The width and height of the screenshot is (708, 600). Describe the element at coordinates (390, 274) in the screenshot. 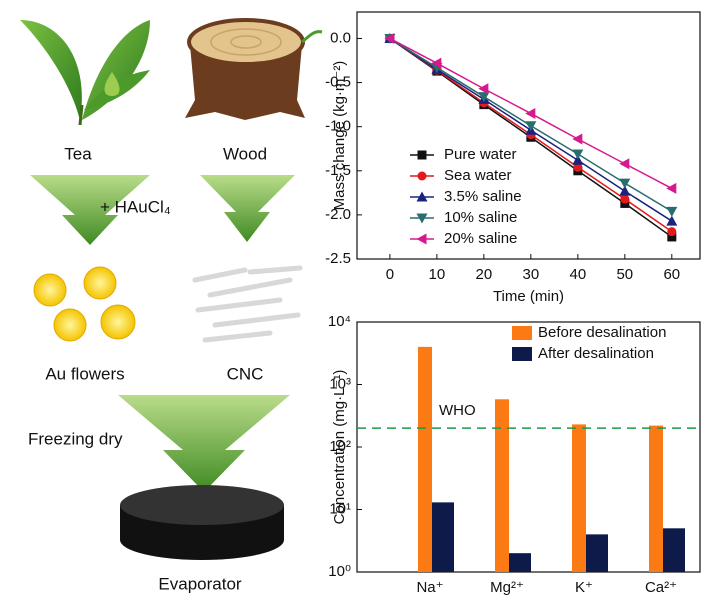

I see `x-tick-label: 0` at that location.